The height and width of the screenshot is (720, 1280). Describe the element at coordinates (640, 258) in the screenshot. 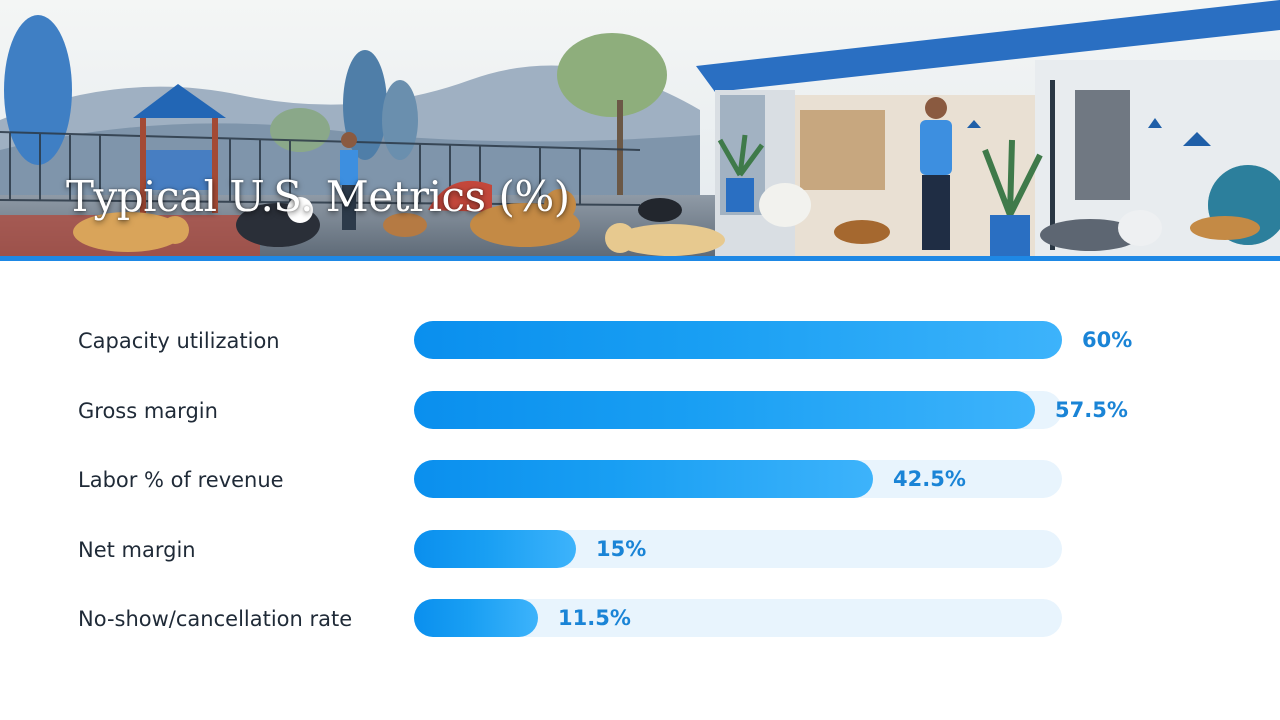

I see `banner-divider` at that location.